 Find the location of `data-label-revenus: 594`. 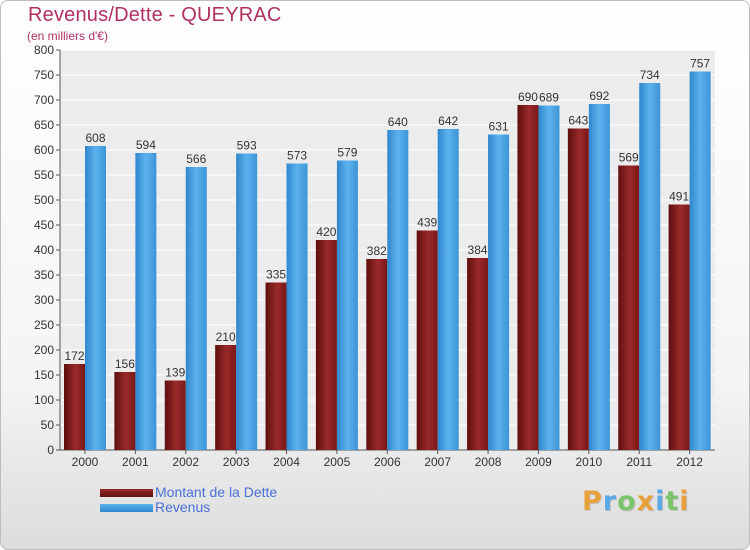

data-label-revenus: 594 is located at coordinates (146, 145).